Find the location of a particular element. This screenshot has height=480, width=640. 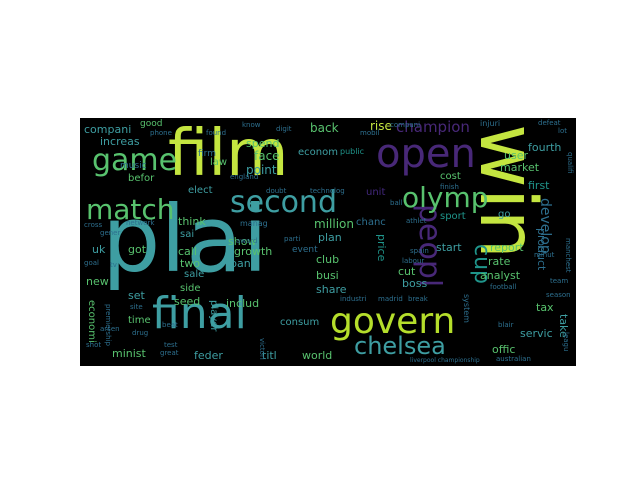

word-match: match is located at coordinates (130, 209).